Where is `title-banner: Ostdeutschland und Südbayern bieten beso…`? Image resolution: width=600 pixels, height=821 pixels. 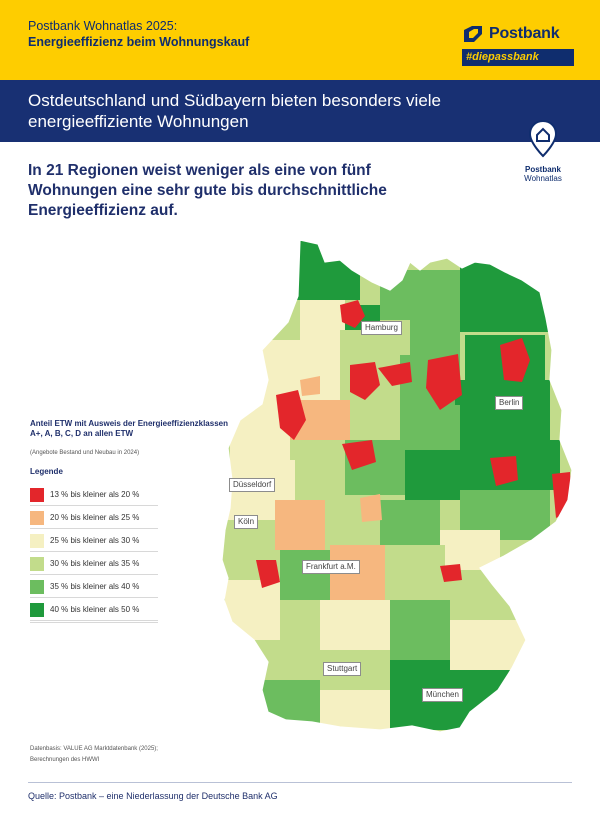
title-banner: Ostdeutschland und Südbayern bieten beso… is located at coordinates (300, 111).